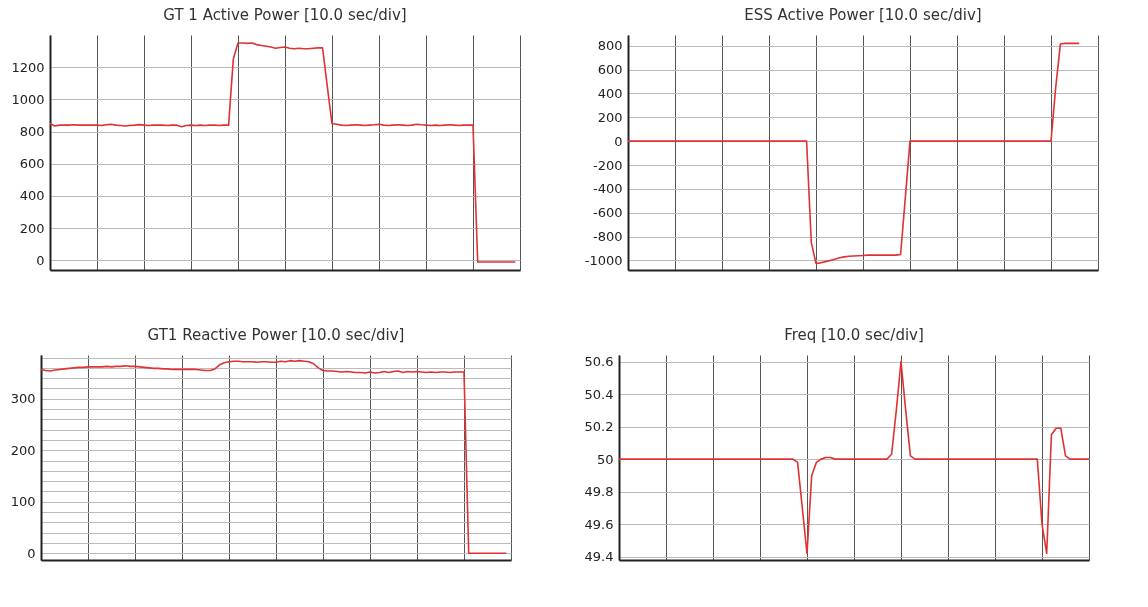  I want to click on y-tick-label: -200, so click(607, 165).